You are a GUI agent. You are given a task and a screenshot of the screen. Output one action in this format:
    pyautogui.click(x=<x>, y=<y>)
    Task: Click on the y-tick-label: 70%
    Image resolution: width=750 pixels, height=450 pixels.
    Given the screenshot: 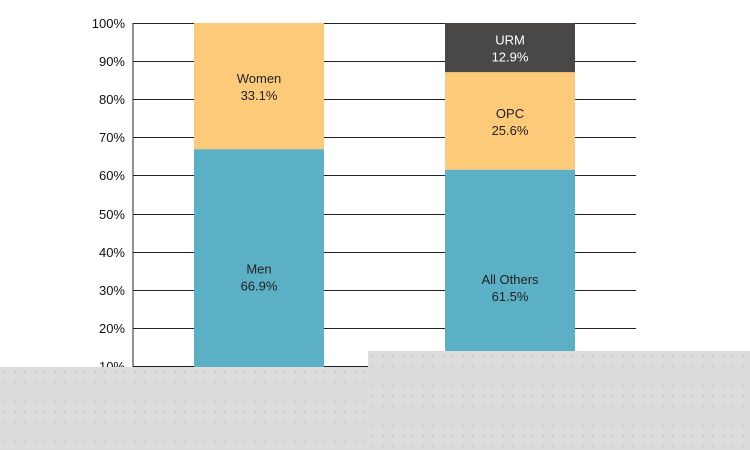 What is the action you would take?
    pyautogui.click(x=112, y=137)
    